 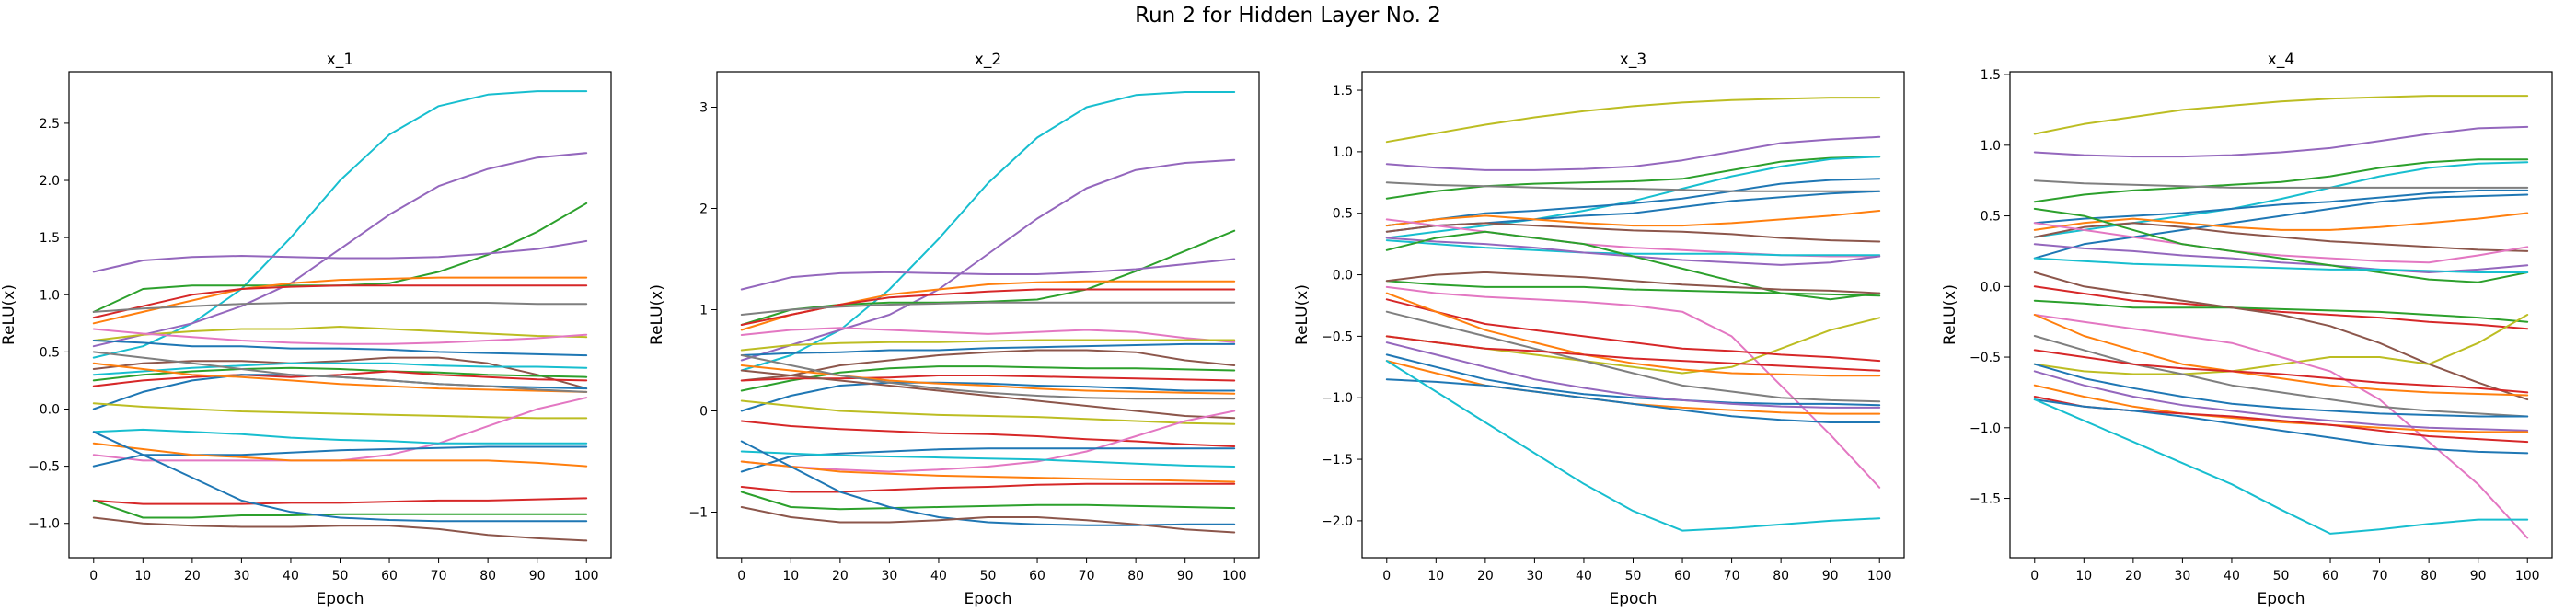 I want to click on y-tick-label: 0.5, so click(x=1343, y=214).